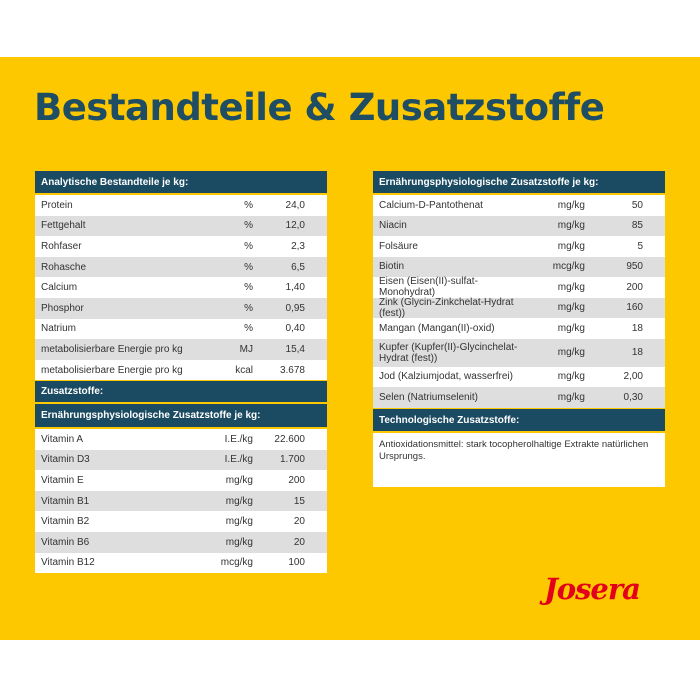 This screenshot has height=700, width=700. Describe the element at coordinates (181, 308) in the screenshot. I see `table-row: Phosphor% 0,95` at that location.